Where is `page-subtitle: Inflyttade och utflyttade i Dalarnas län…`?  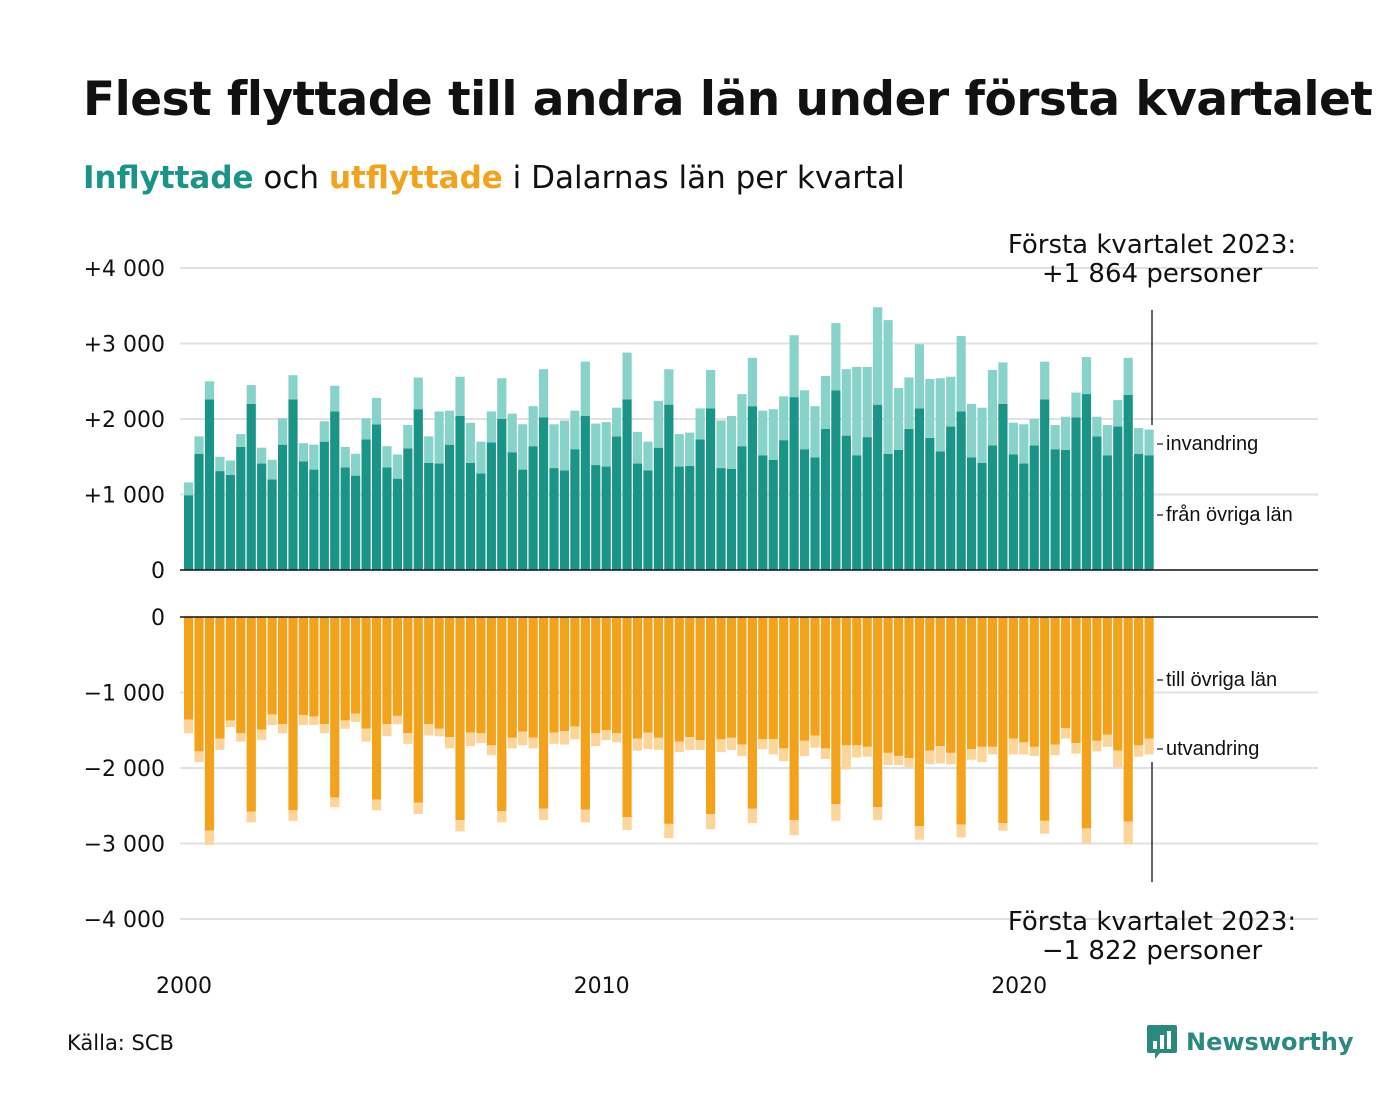 page-subtitle: Inflyttade och utflyttade i Dalarnas län… is located at coordinates (494, 178).